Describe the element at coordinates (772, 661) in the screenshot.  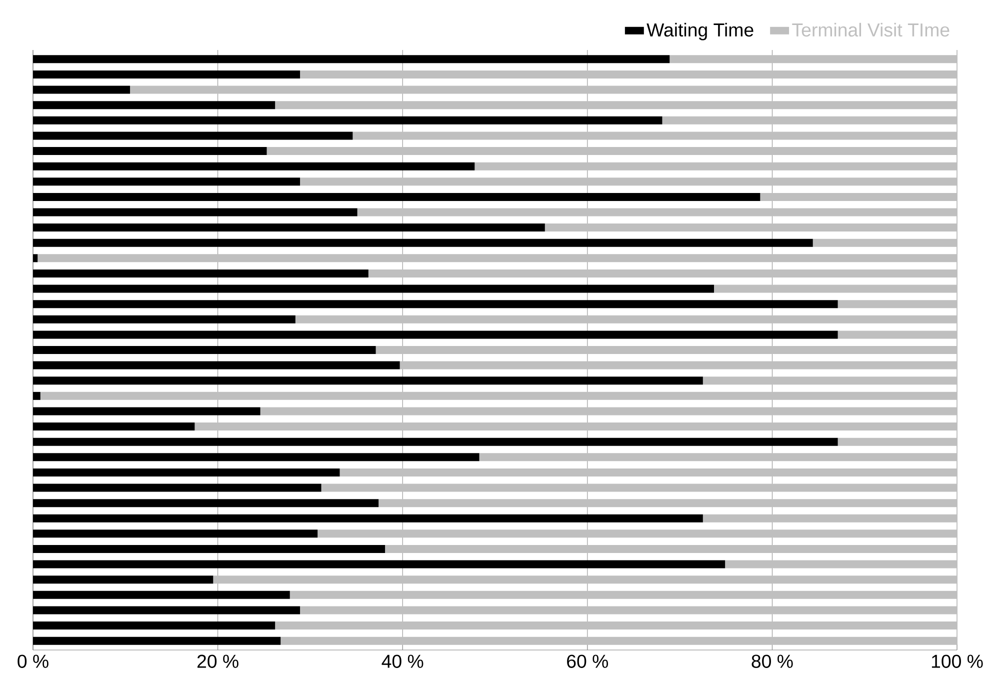
I see `x-tick-label: 80 %` at that location.